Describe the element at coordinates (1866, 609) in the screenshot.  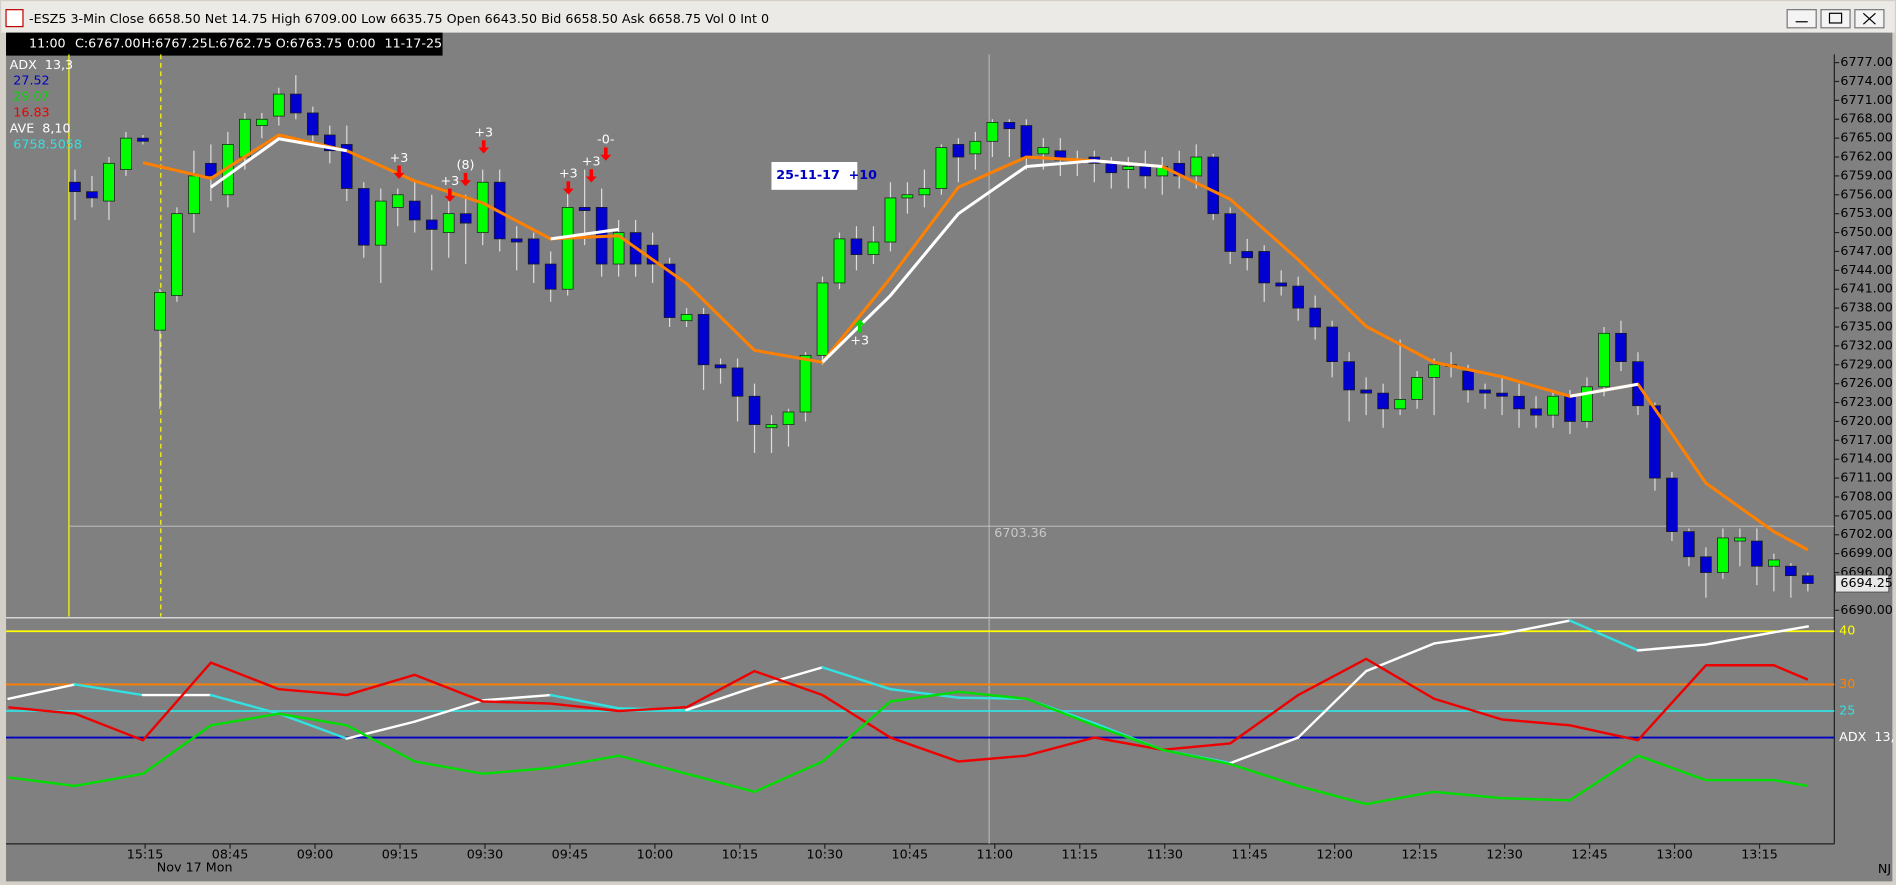
I see `y-tick-label: 6690.00` at that location.